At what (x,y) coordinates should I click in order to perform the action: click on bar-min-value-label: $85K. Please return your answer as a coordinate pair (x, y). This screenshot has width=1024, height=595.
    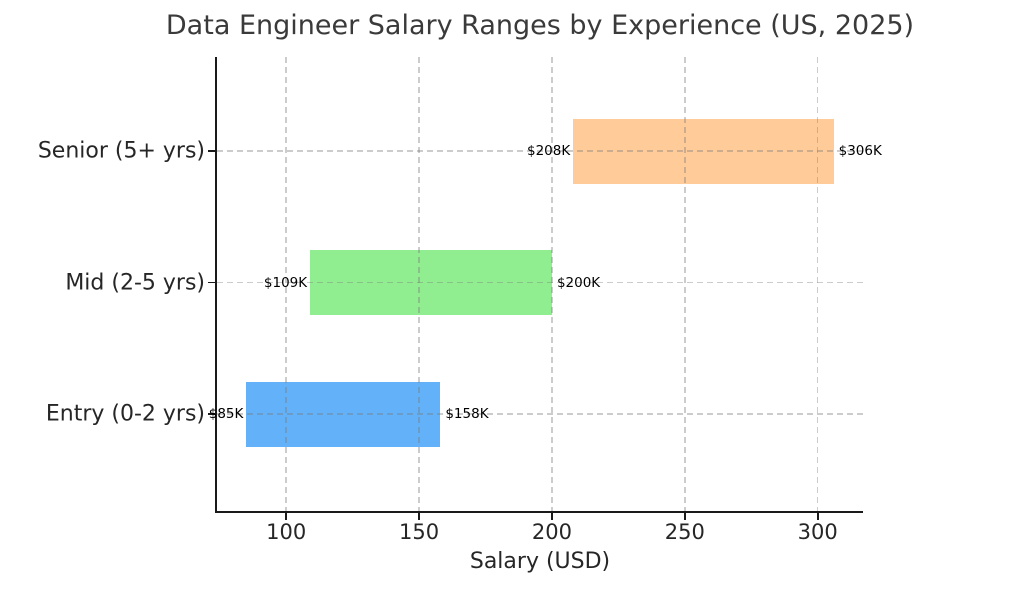
    Looking at the image, I should click on (226, 414).